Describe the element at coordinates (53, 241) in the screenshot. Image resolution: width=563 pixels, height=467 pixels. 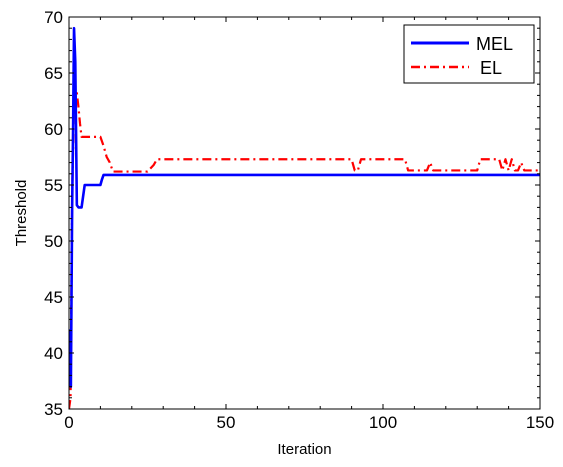
I see `y-tick-label: 50` at that location.